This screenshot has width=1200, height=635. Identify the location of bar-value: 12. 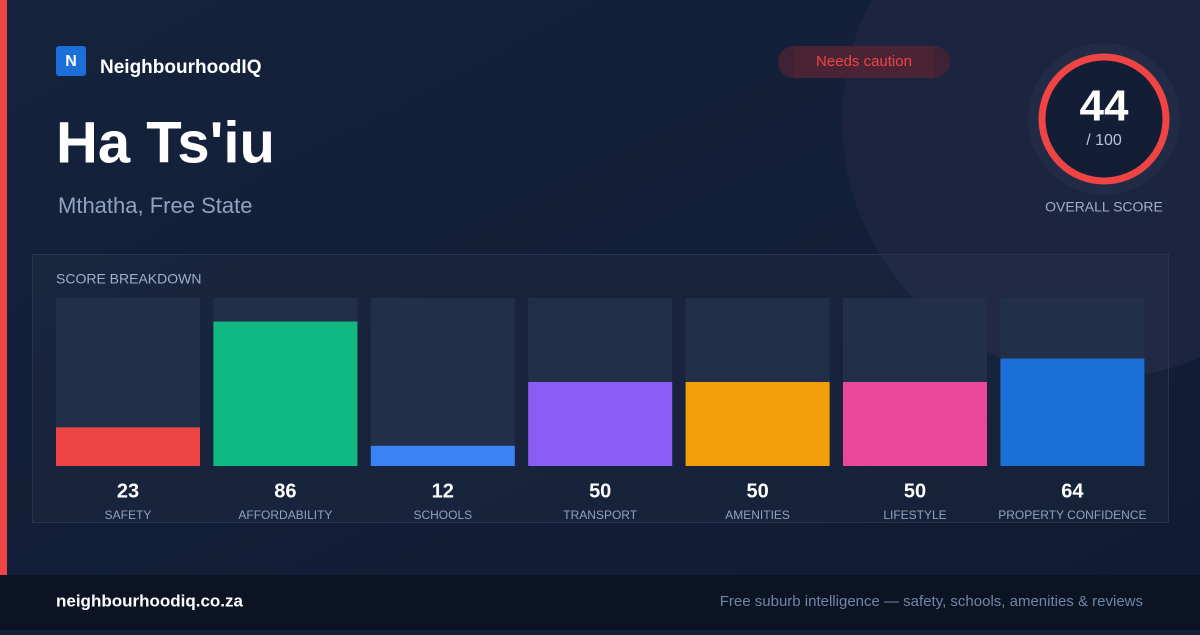
(443, 491).